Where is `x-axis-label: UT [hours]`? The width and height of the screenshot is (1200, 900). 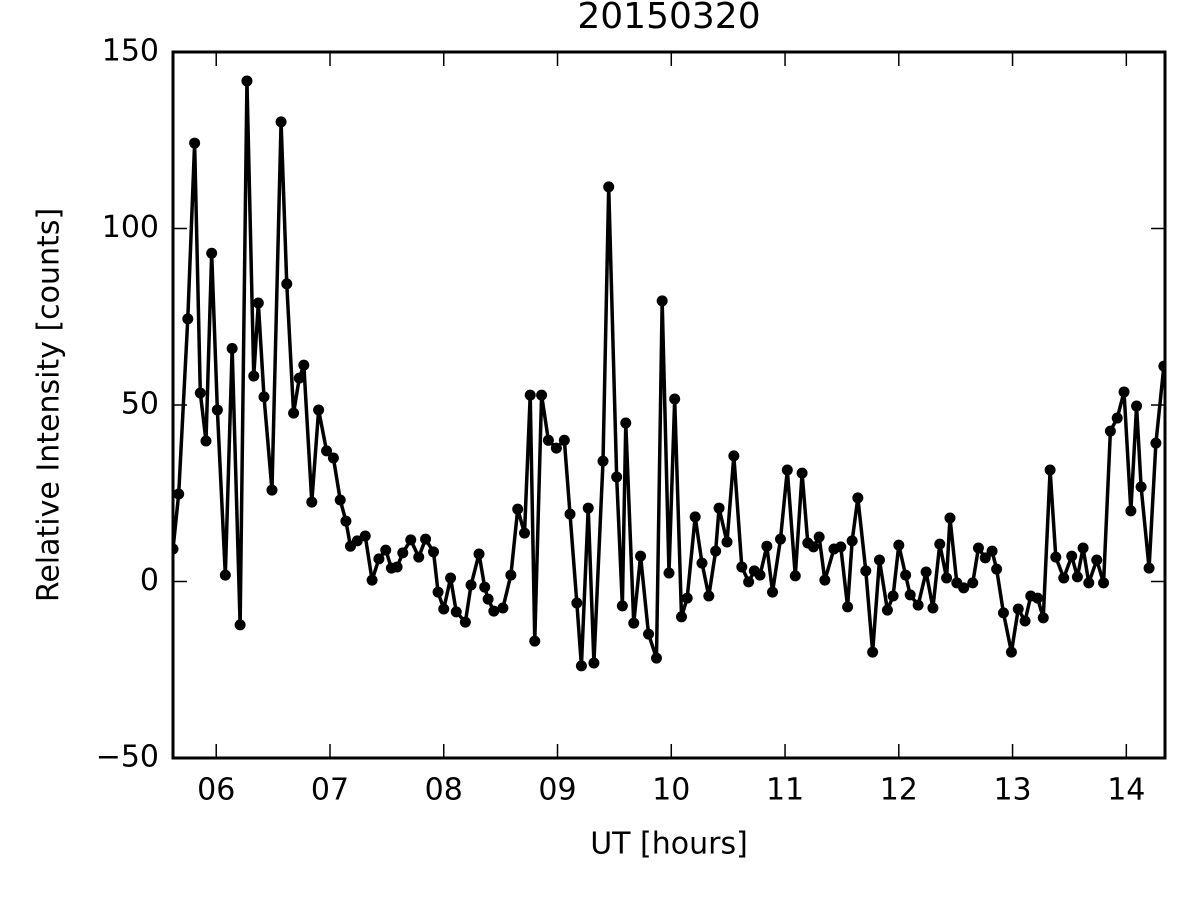
x-axis-label: UT [hours] is located at coordinates (669, 844).